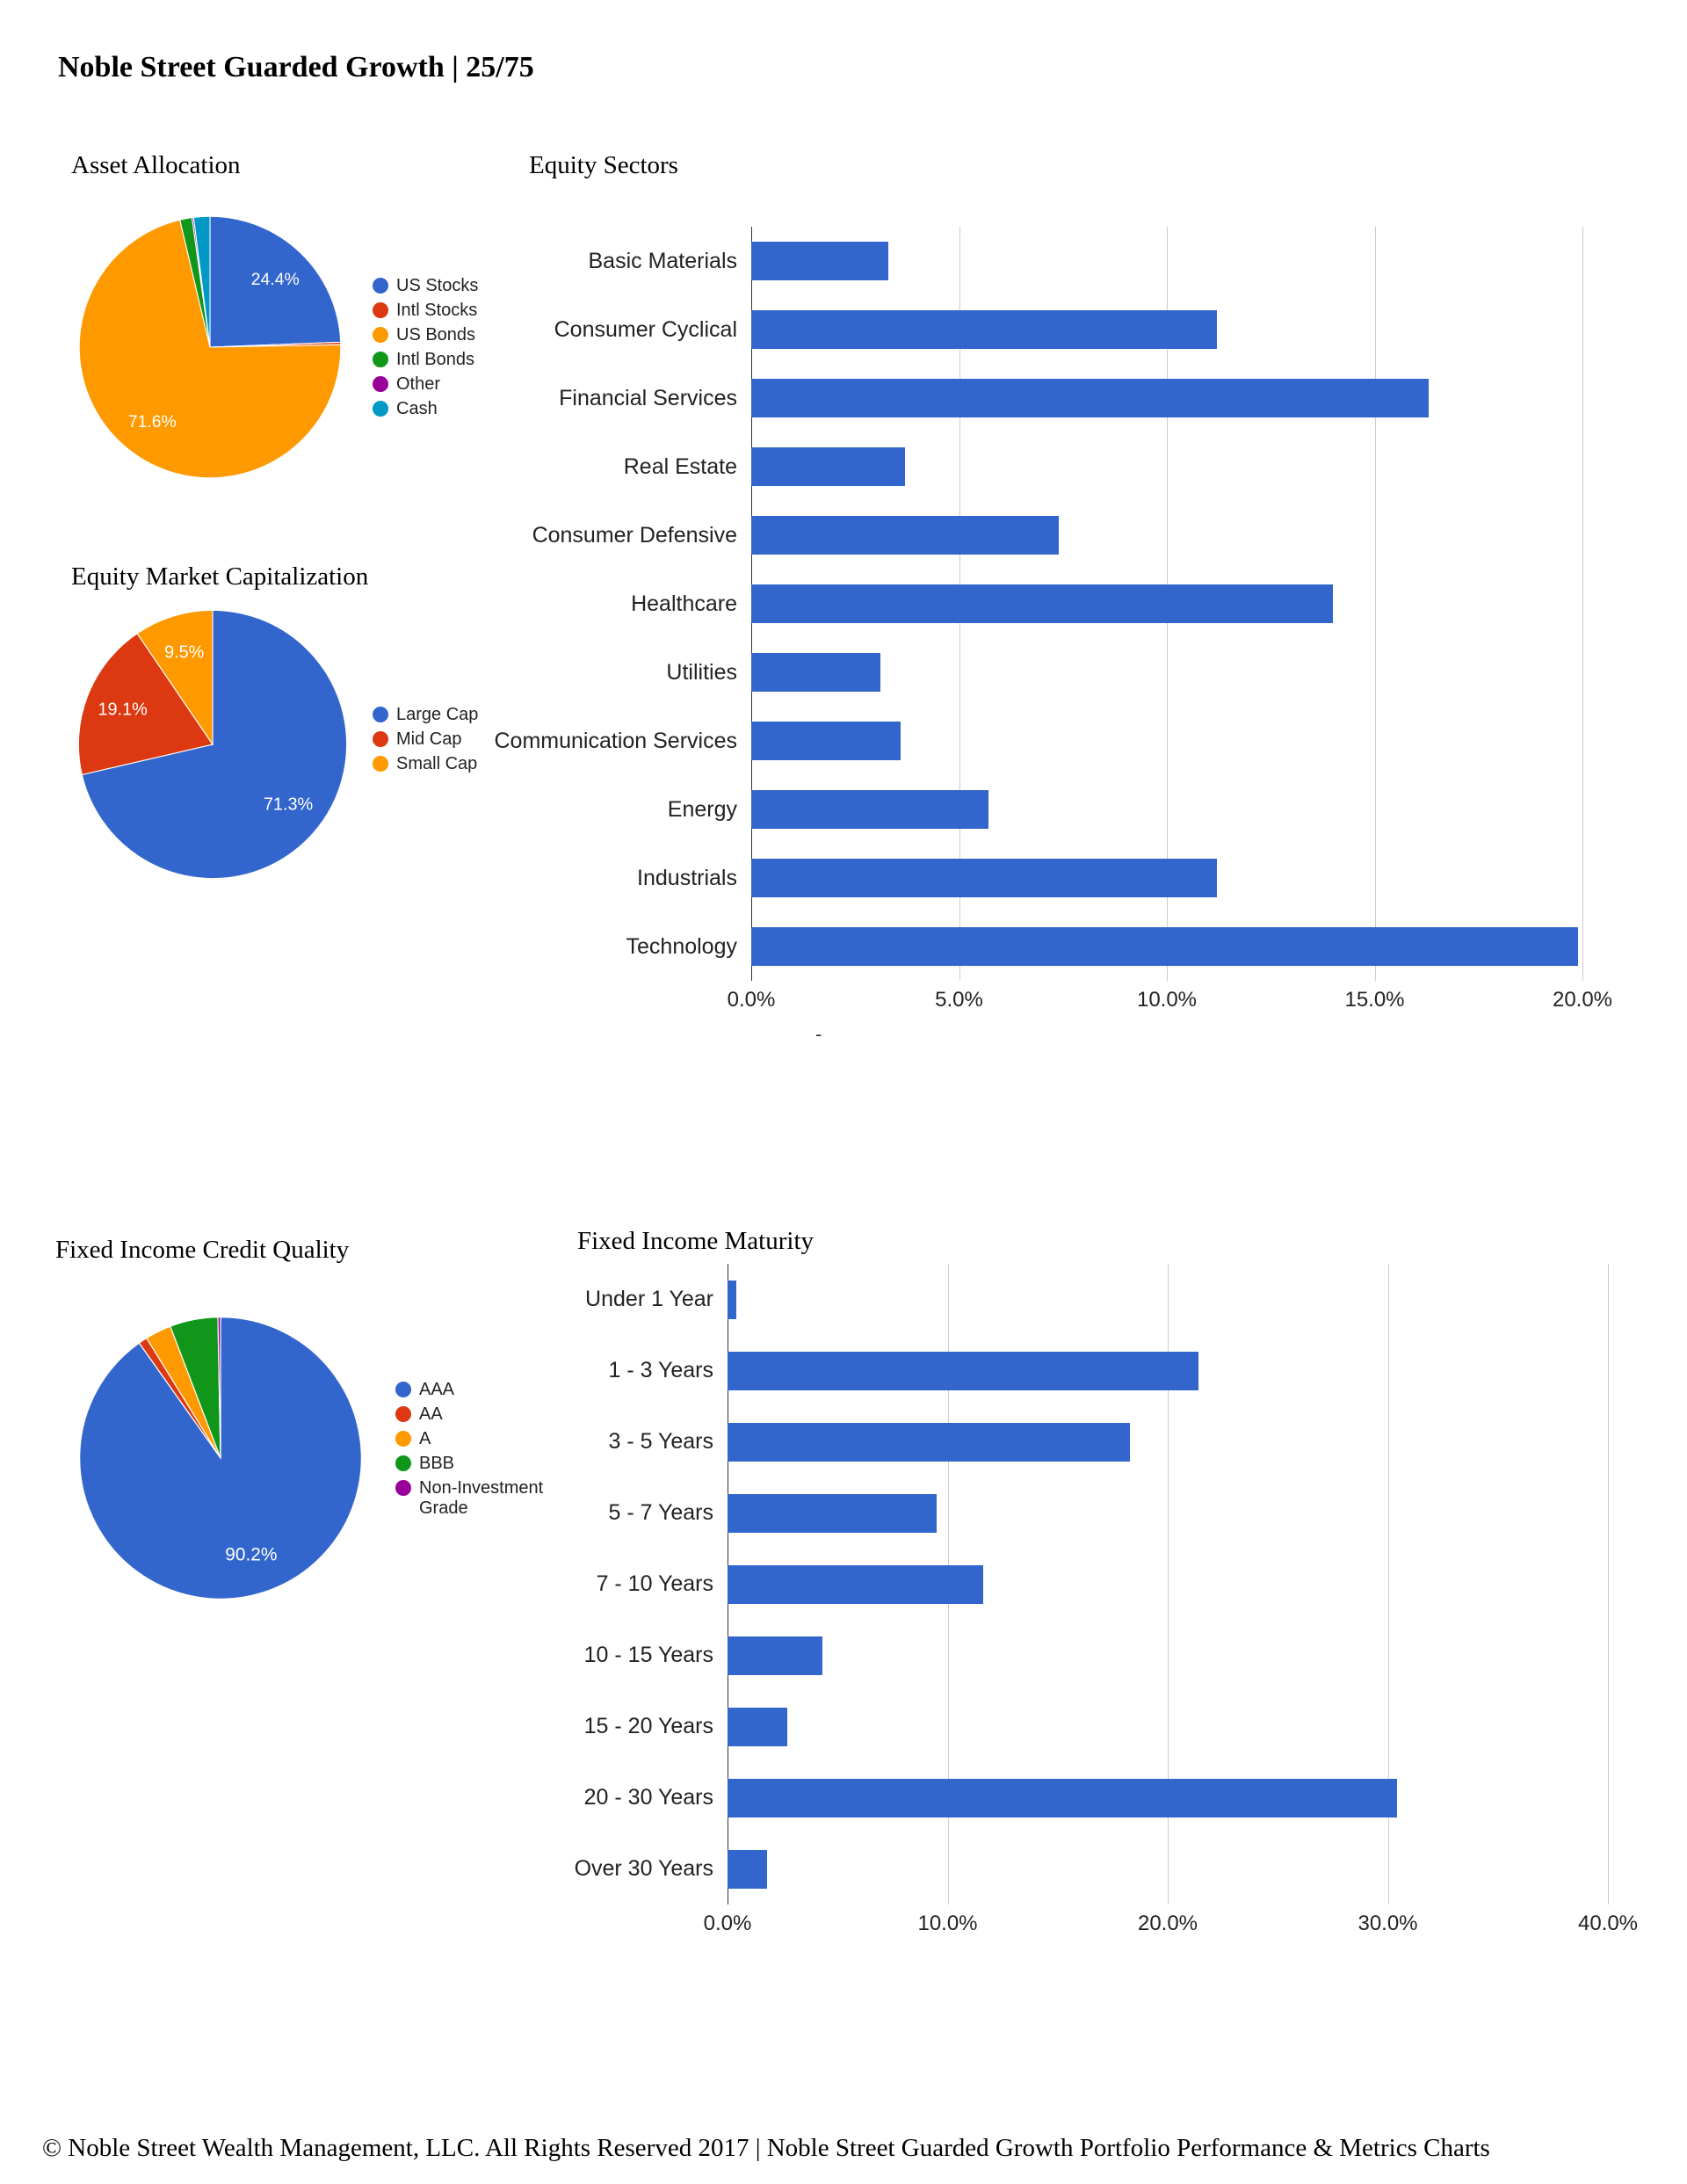  I want to click on legend-label: Intl Bonds, so click(435, 359).